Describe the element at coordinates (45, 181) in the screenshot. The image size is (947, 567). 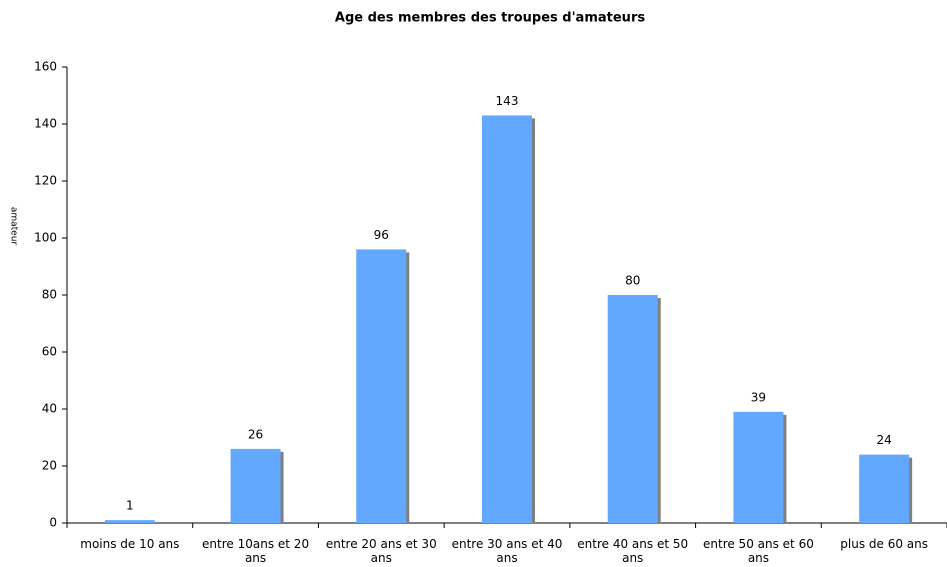
I see `y-tick-label: 120` at that location.